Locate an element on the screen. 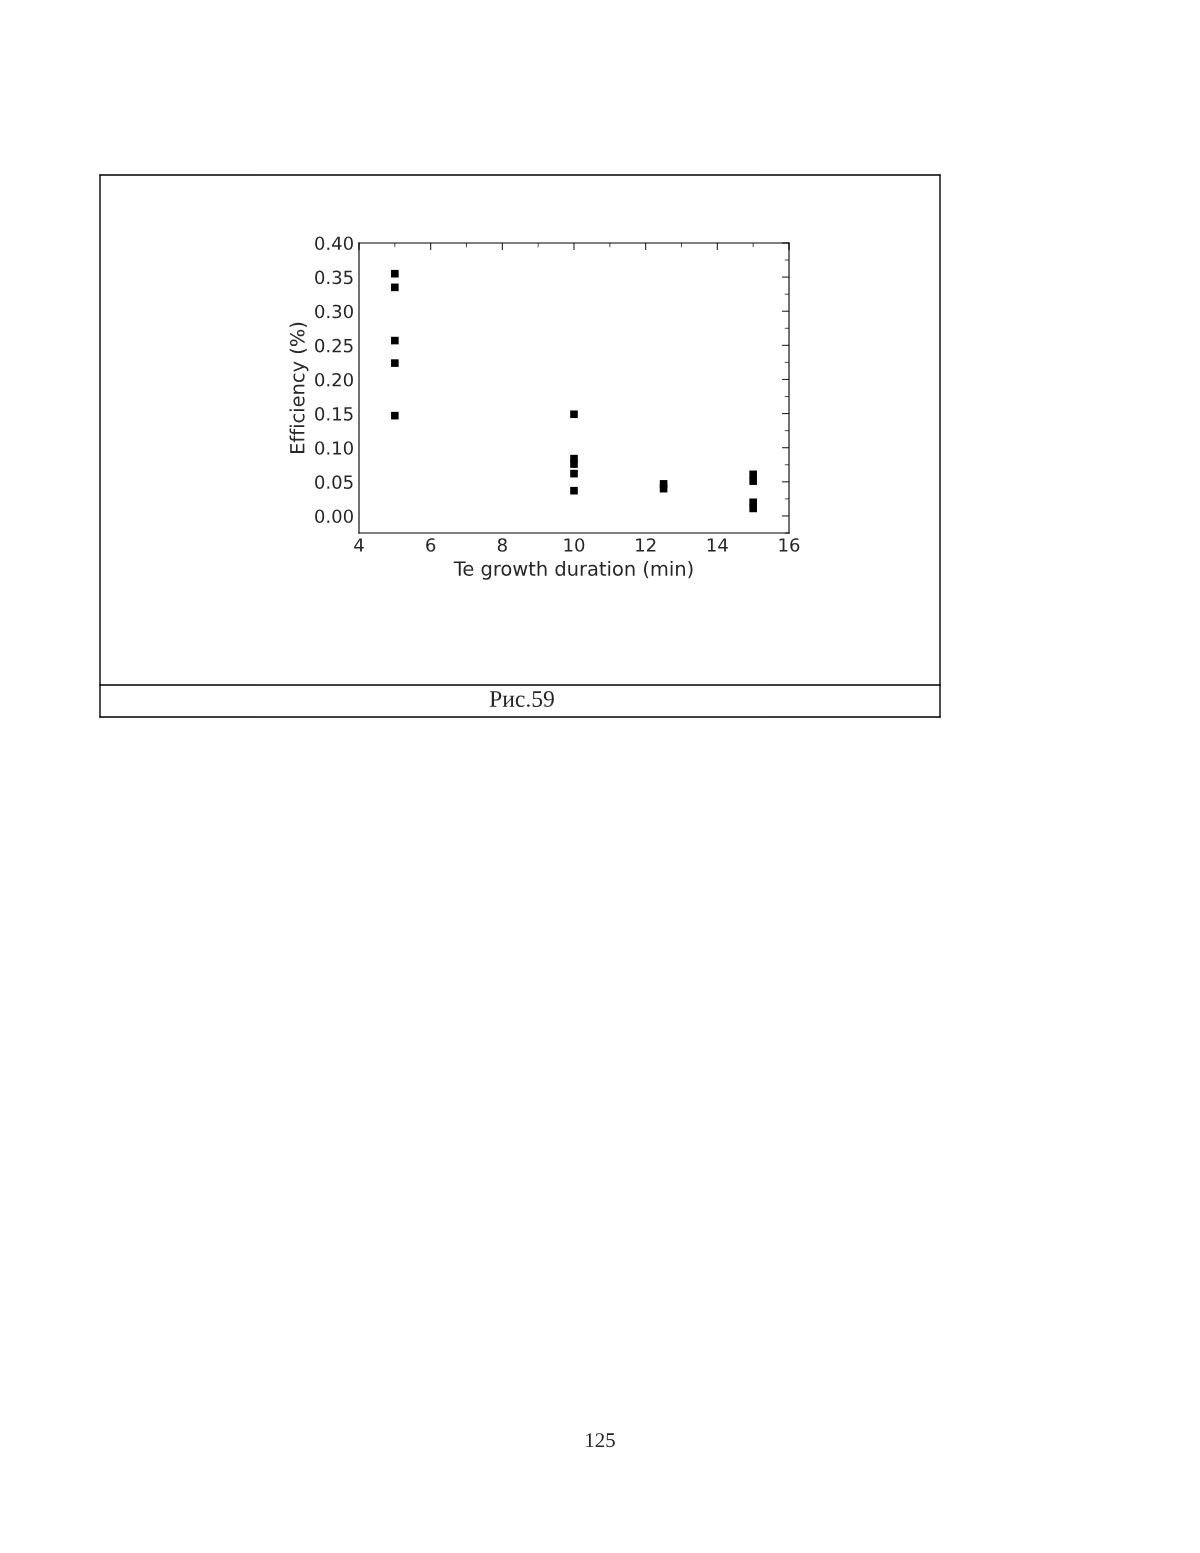 The height and width of the screenshot is (1553, 1200). x-tick-label: 8 is located at coordinates (502, 545).